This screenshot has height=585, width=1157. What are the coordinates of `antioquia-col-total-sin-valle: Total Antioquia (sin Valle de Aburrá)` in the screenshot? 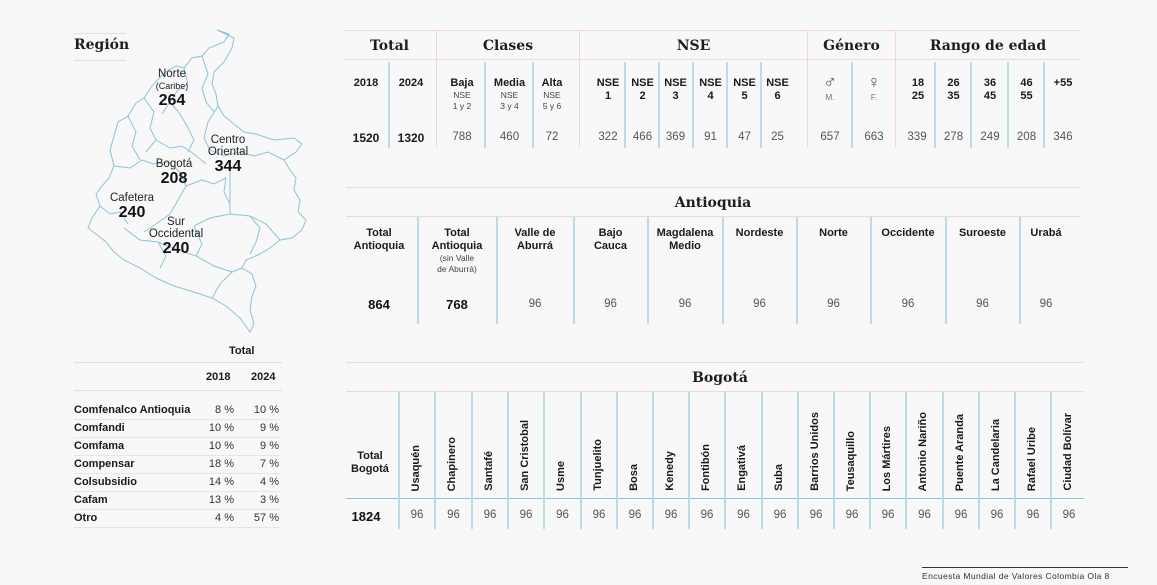 It's located at (457, 251).